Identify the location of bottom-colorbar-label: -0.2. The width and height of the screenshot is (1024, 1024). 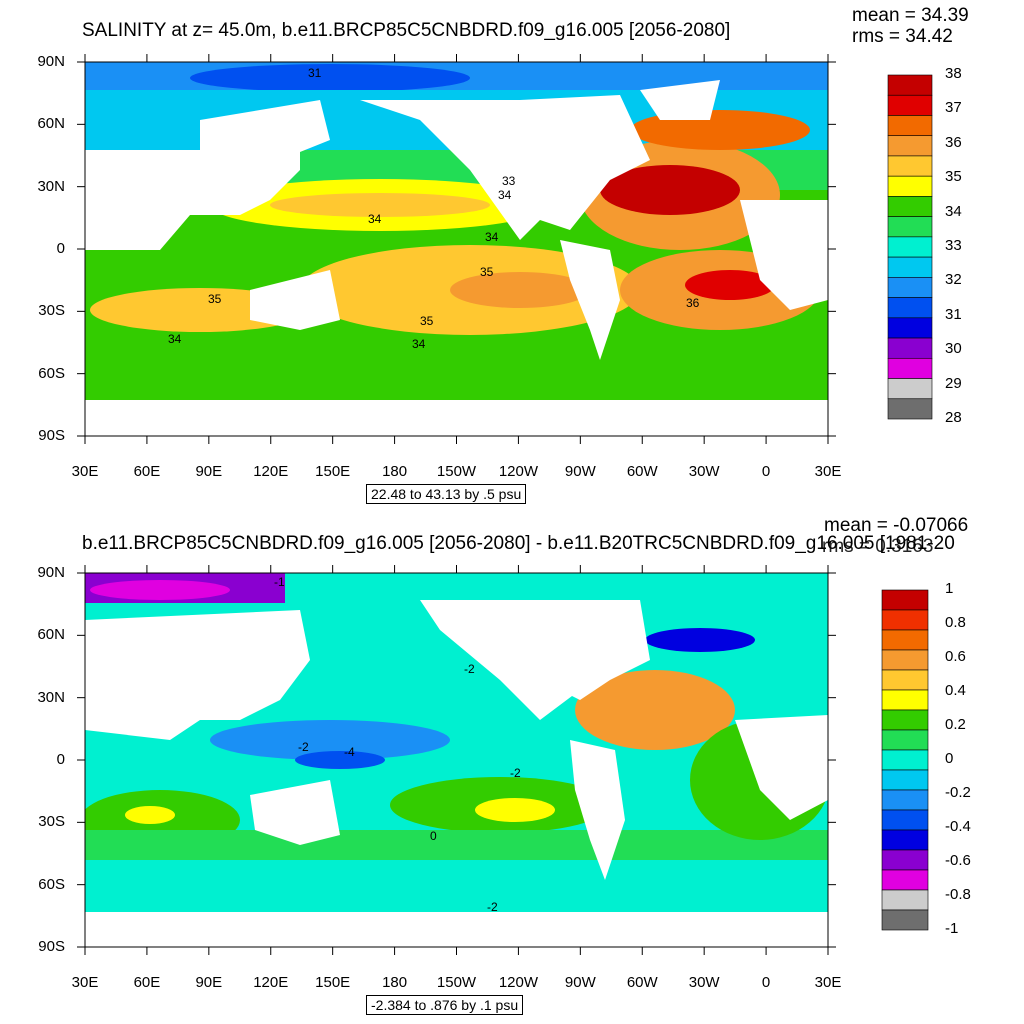
(958, 792).